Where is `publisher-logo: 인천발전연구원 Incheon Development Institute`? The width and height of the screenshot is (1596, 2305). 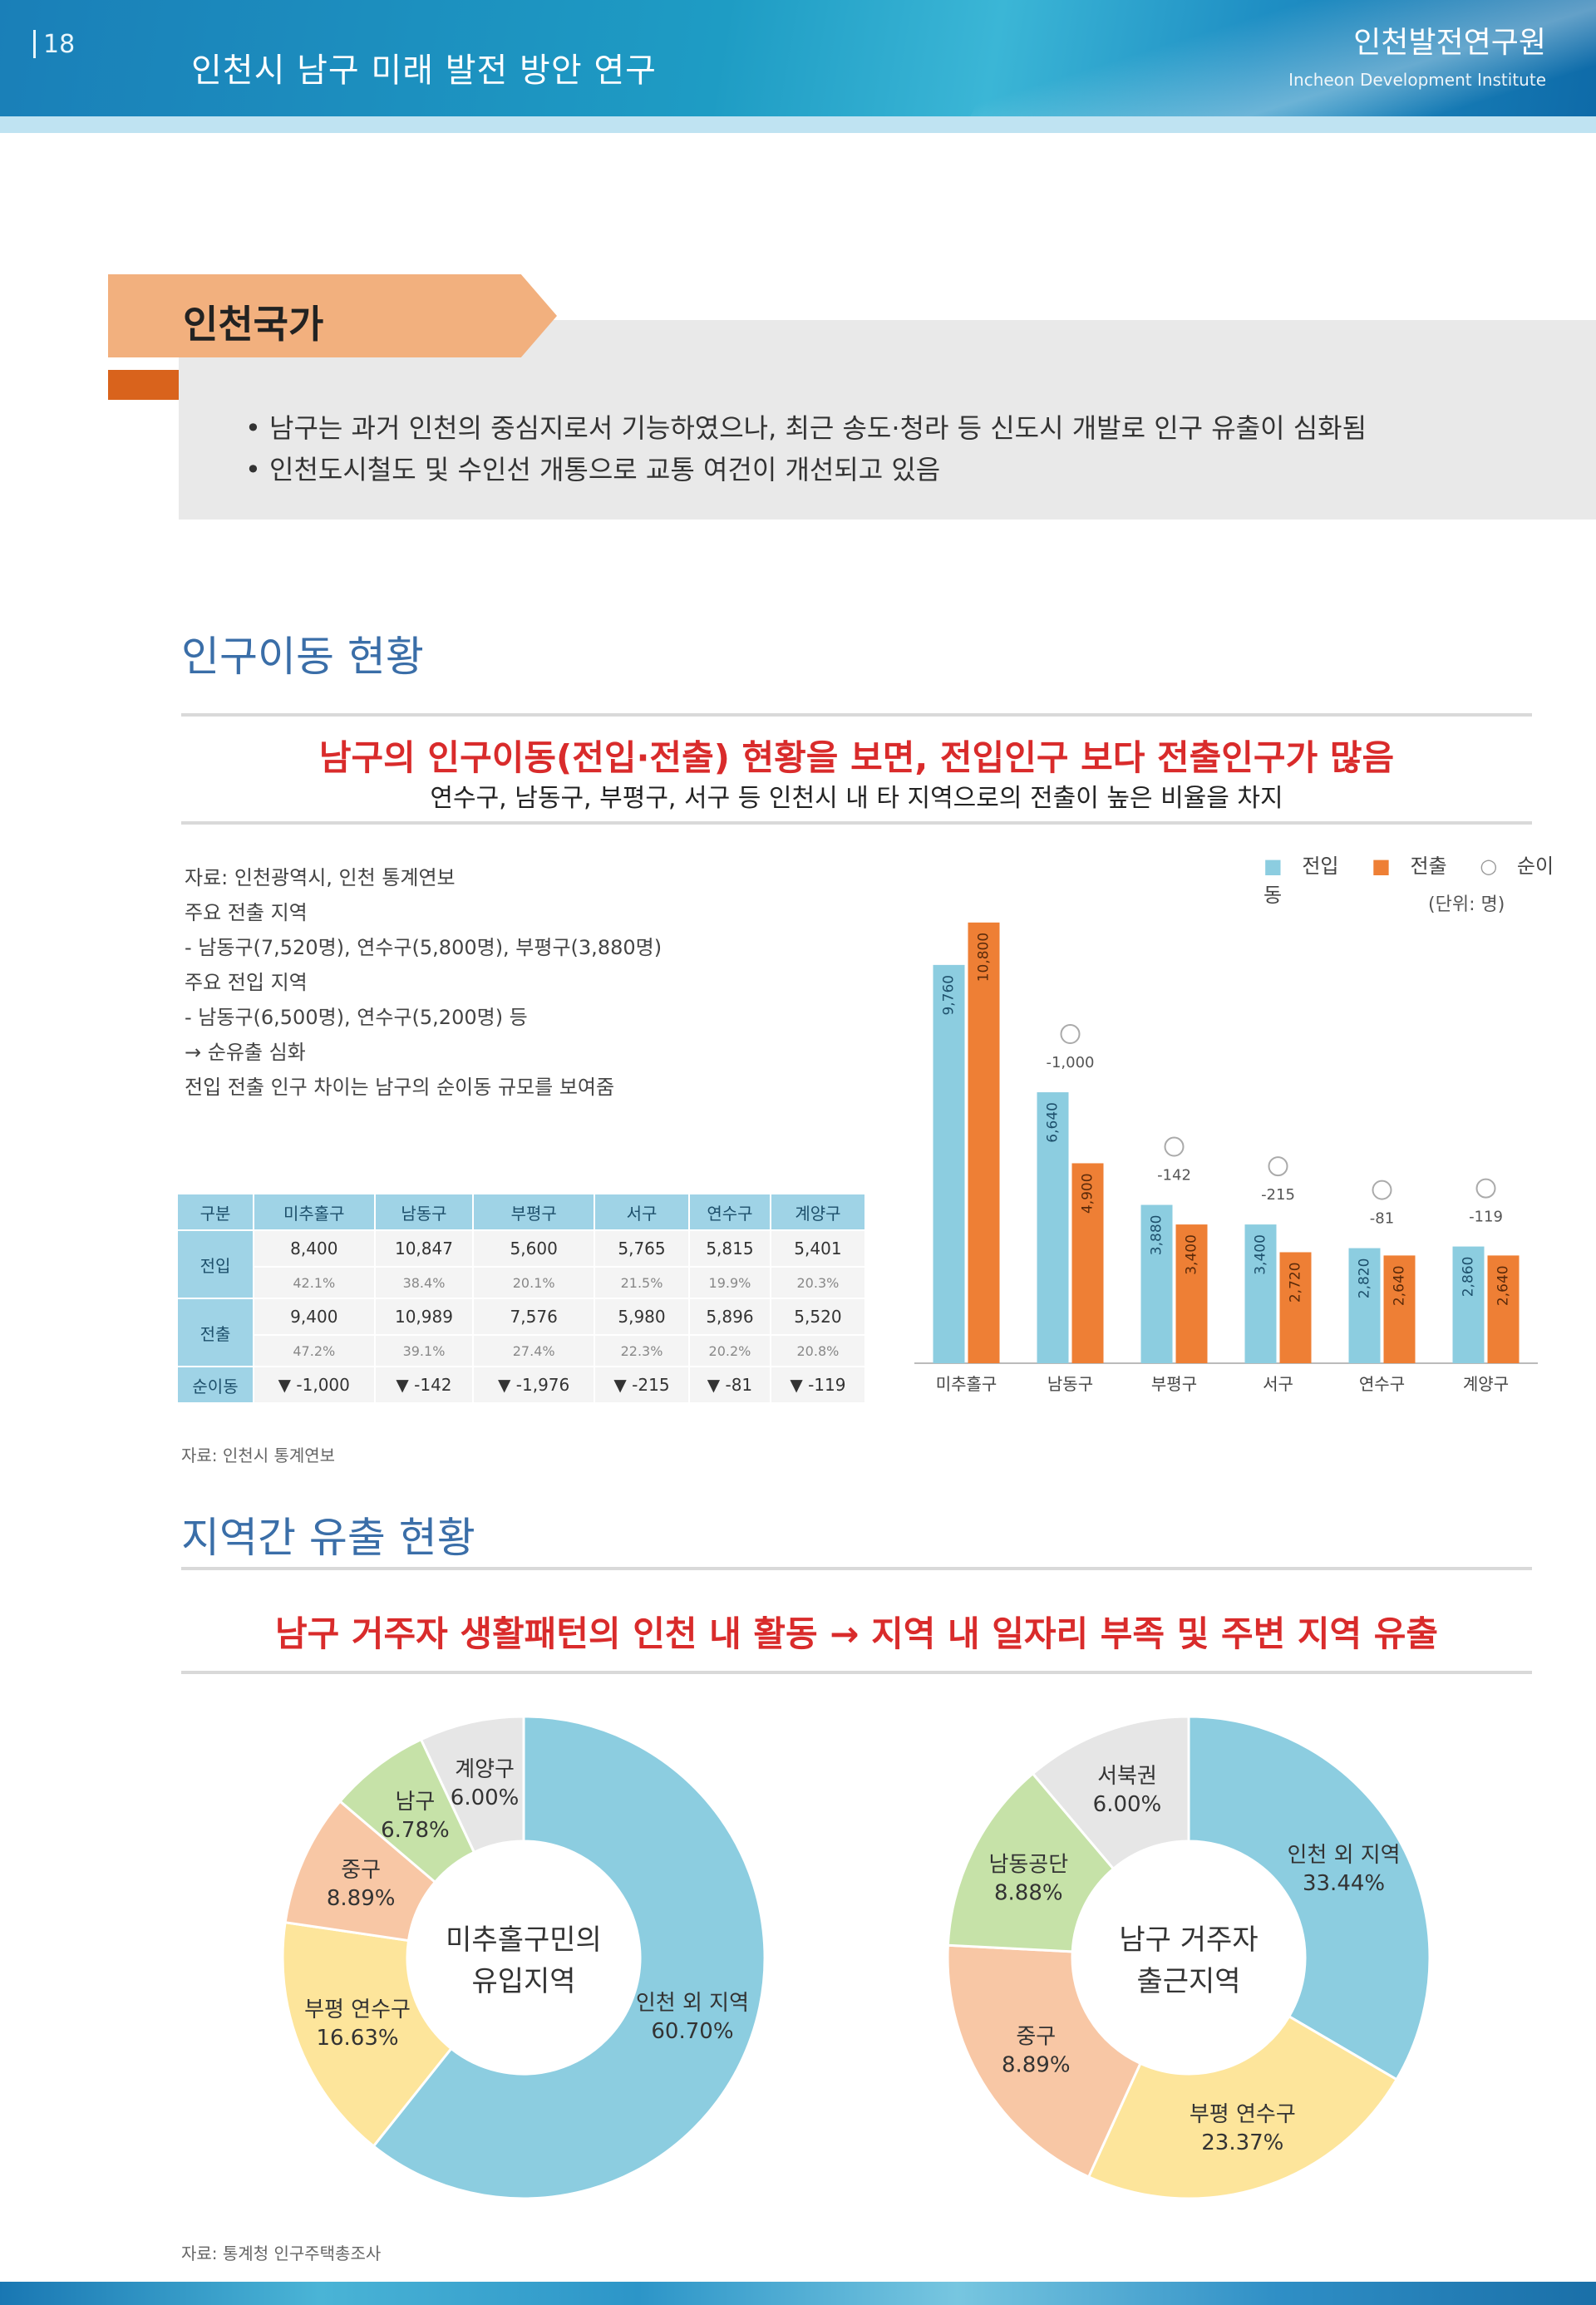
publisher-logo: 인천발전연구원 Incheon Development Institute is located at coordinates (1409, 54).